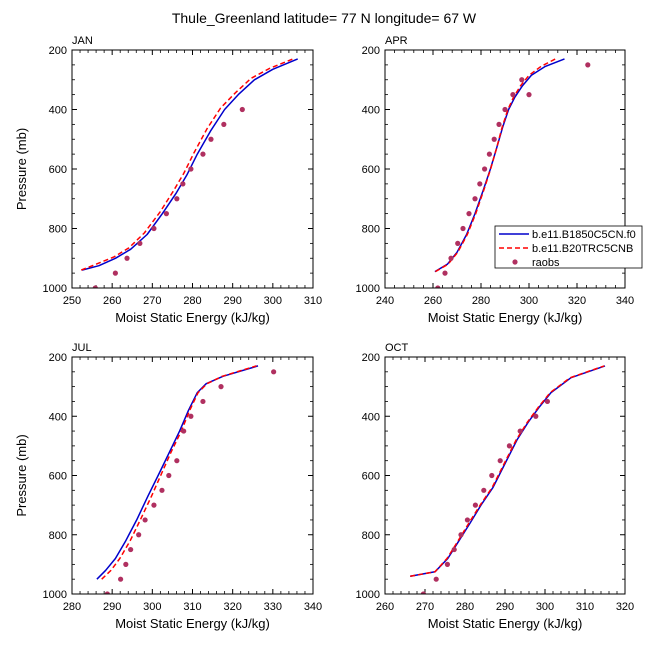  I want to click on panel-label: APR, so click(396, 41).